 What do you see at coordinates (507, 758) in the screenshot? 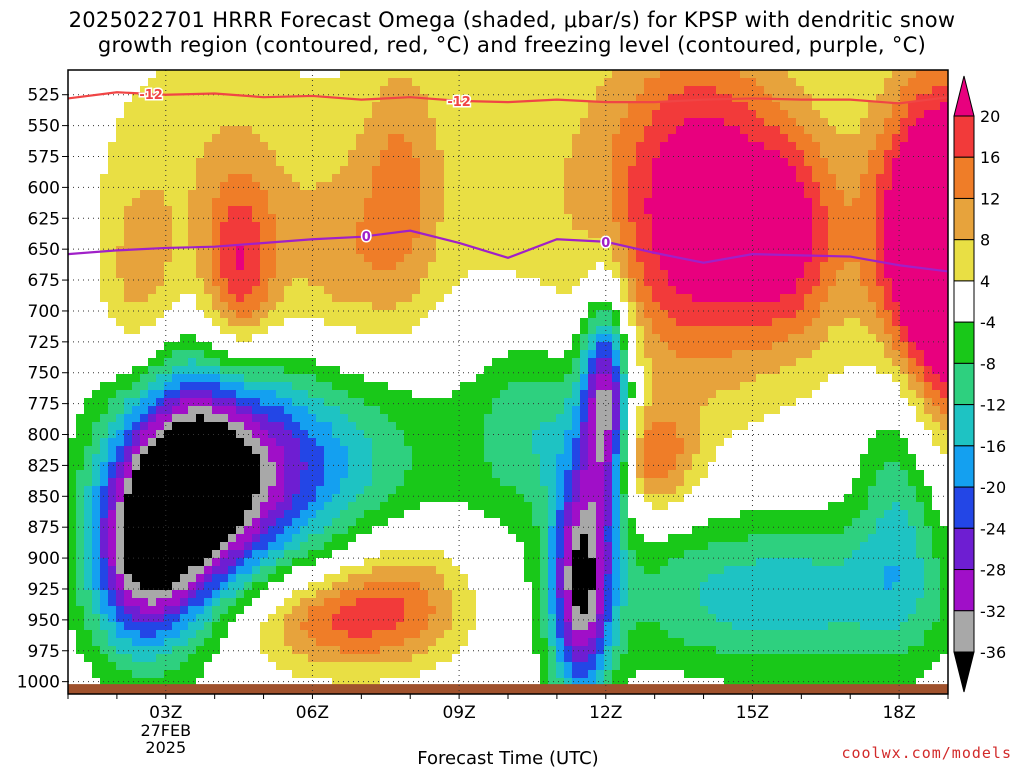
I see `x-axis-label: Forecast Time (UTC)` at bounding box center [507, 758].